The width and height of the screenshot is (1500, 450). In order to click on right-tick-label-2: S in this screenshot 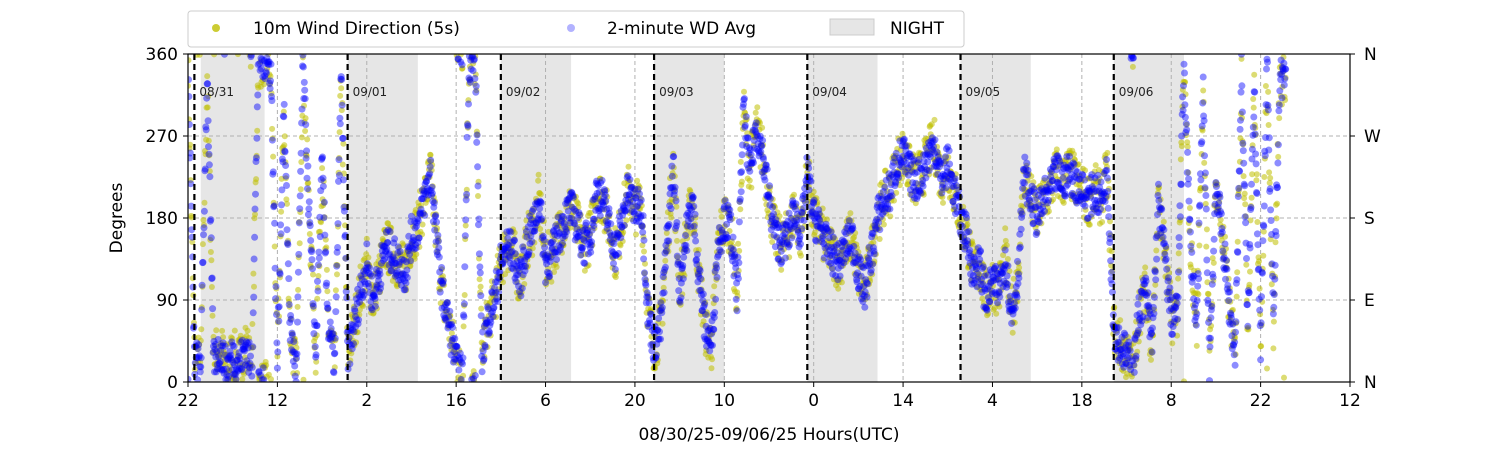, I will do `click(1369, 219)`.